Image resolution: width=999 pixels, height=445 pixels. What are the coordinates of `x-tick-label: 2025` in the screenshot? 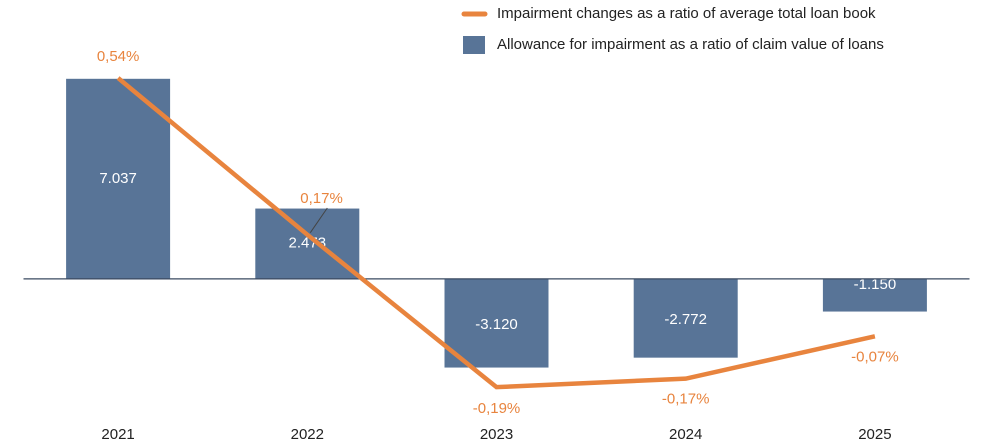 It's located at (874, 434).